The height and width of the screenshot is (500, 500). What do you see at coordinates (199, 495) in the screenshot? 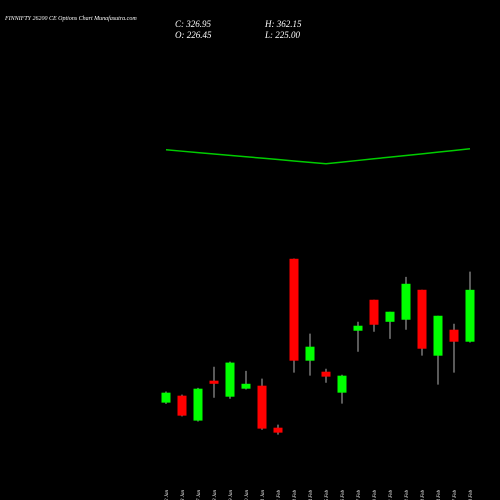
I see `x-tick-label: 27 Jan` at bounding box center [199, 495].